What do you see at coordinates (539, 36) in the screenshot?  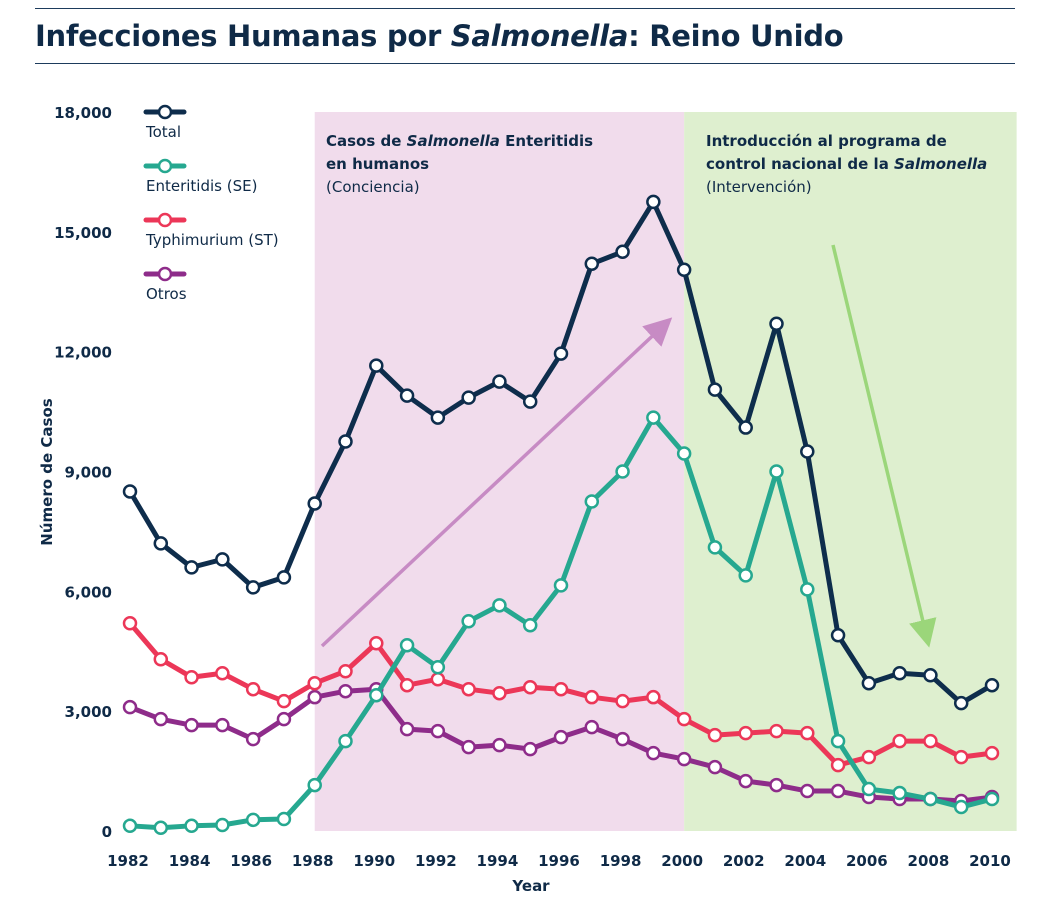 I see `chart-title-italic: Salmonella` at bounding box center [539, 36].